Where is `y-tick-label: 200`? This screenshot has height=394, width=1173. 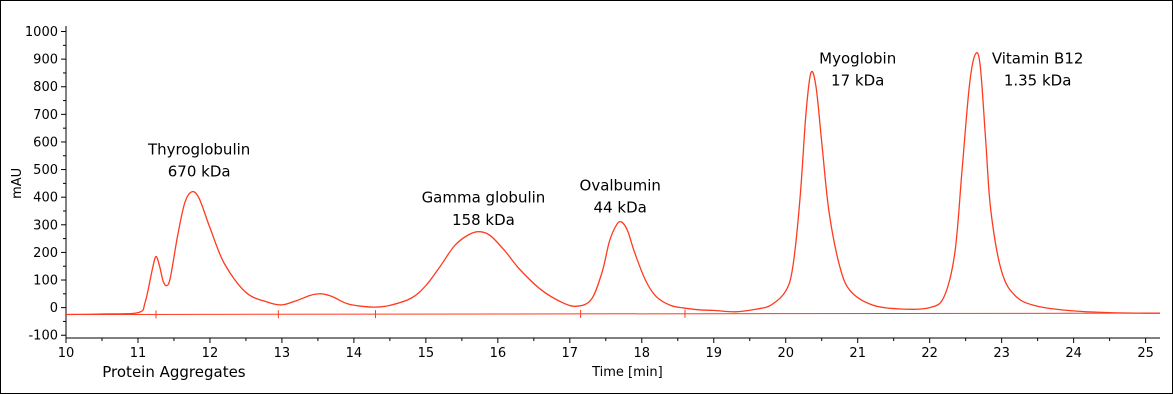
y-tick-label: 200 is located at coordinates (45, 253).